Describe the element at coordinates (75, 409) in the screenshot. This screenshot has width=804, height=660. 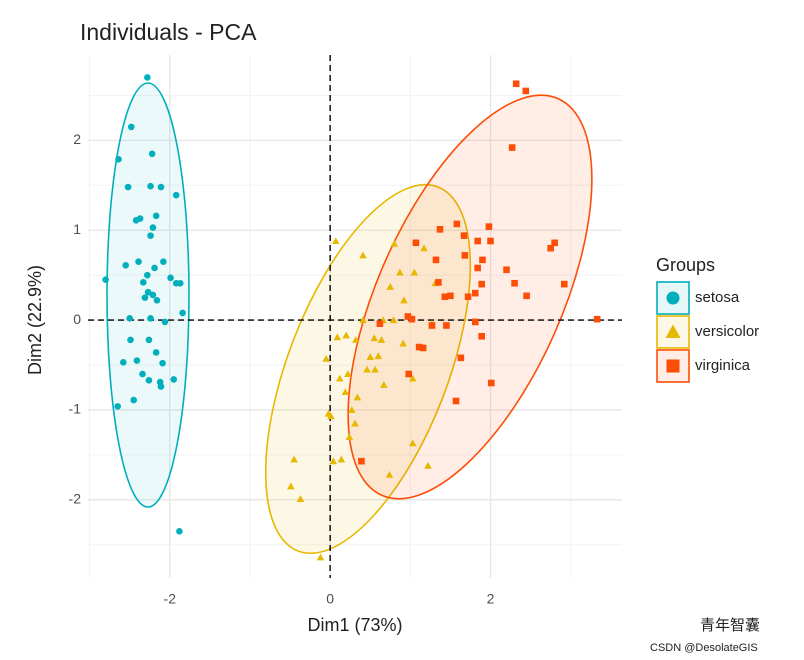
I see `y-tick-label: -1` at that location.